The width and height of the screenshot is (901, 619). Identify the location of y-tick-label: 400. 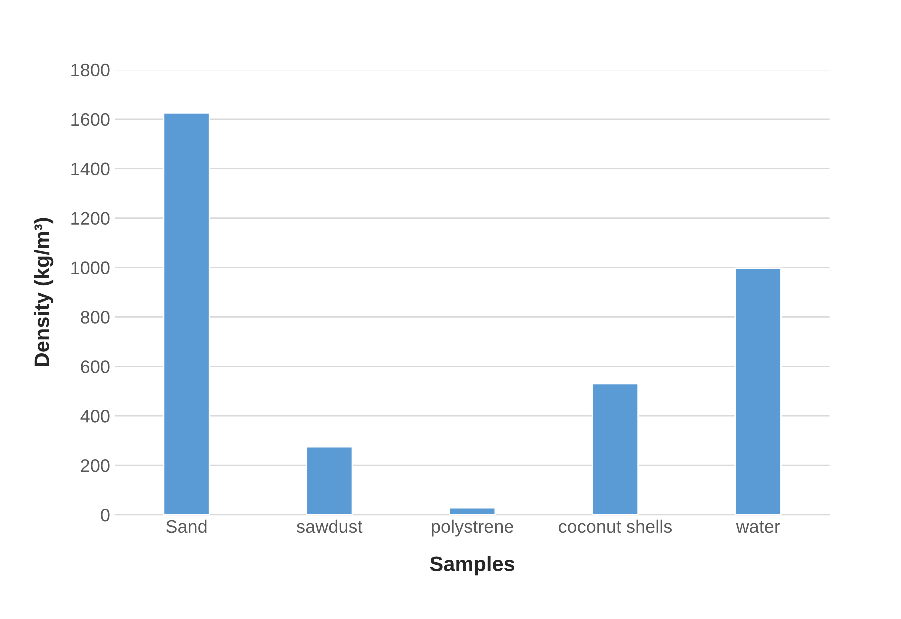
(95, 416).